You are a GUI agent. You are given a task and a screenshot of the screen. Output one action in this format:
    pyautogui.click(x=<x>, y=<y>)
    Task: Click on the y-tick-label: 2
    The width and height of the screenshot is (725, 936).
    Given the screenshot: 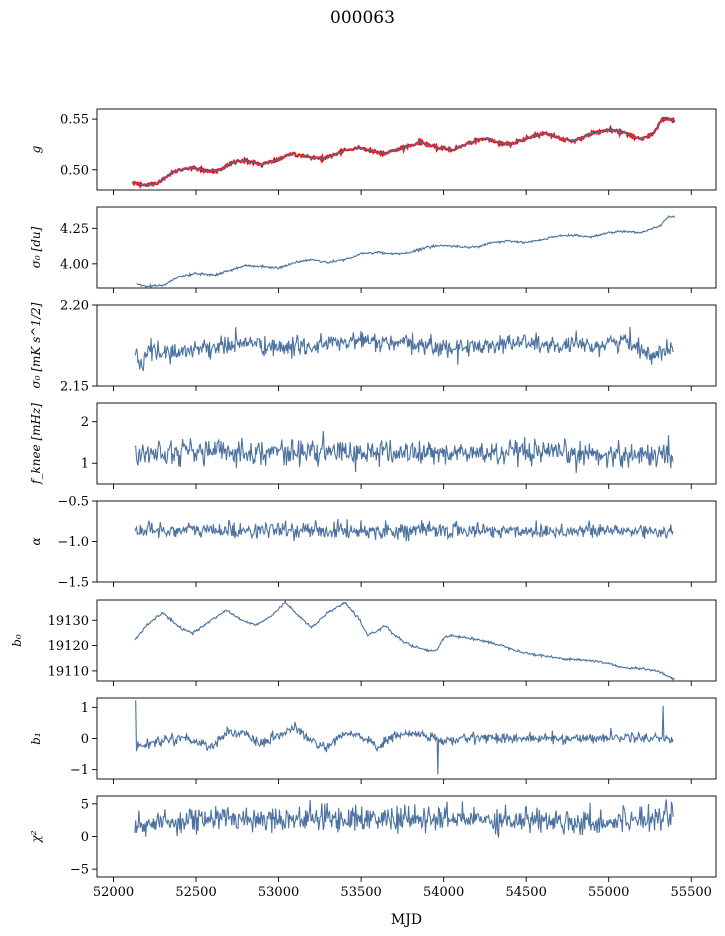 What is the action you would take?
    pyautogui.click(x=85, y=422)
    